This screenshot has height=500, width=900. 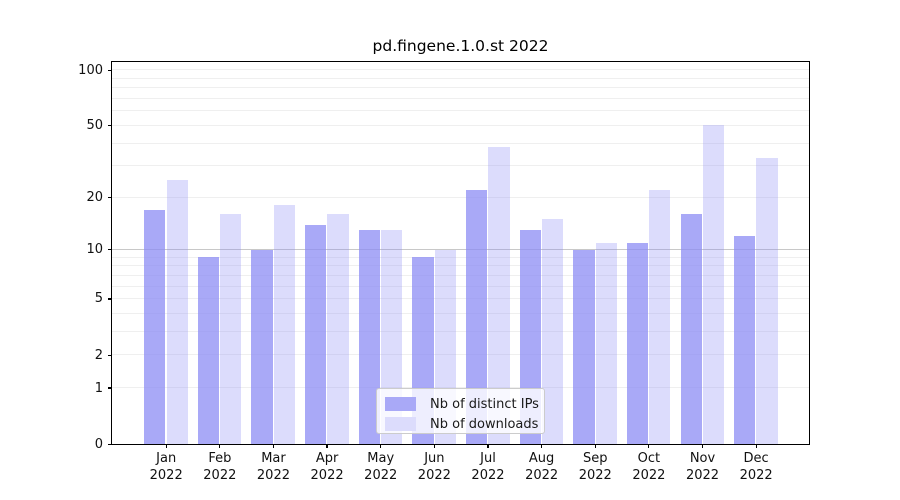 I want to click on x-tick-mark-aug, so click(x=542, y=446).